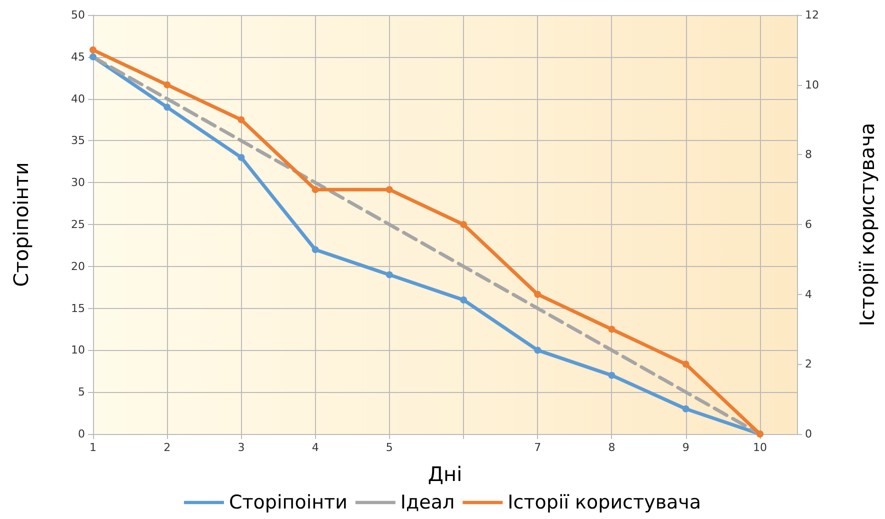  What do you see at coordinates (808, 364) in the screenshot?
I see `y2-tick-label: 2` at bounding box center [808, 364].